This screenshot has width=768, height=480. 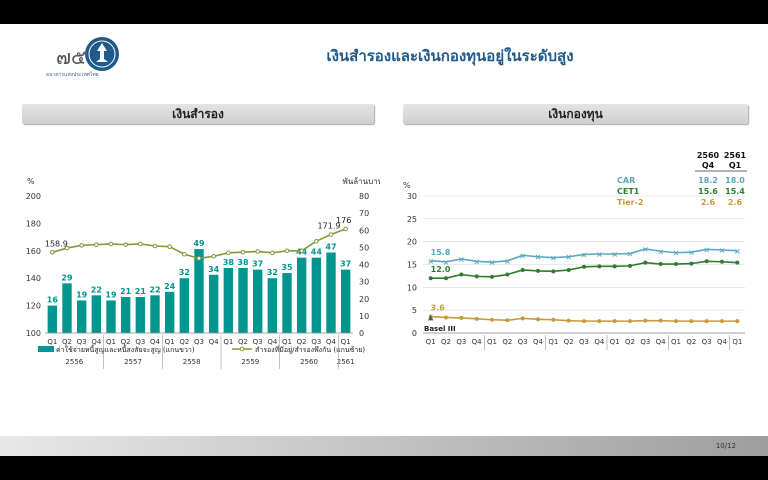 What do you see at coordinates (71, 57) in the screenshot?
I see `svg-text: ๗๕` at bounding box center [71, 57].